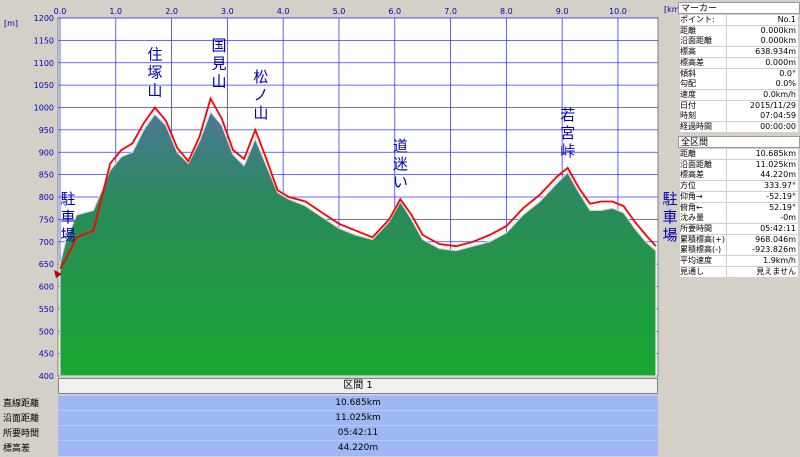  I want to click on x-tick-label: 8.0, so click(506, 11).